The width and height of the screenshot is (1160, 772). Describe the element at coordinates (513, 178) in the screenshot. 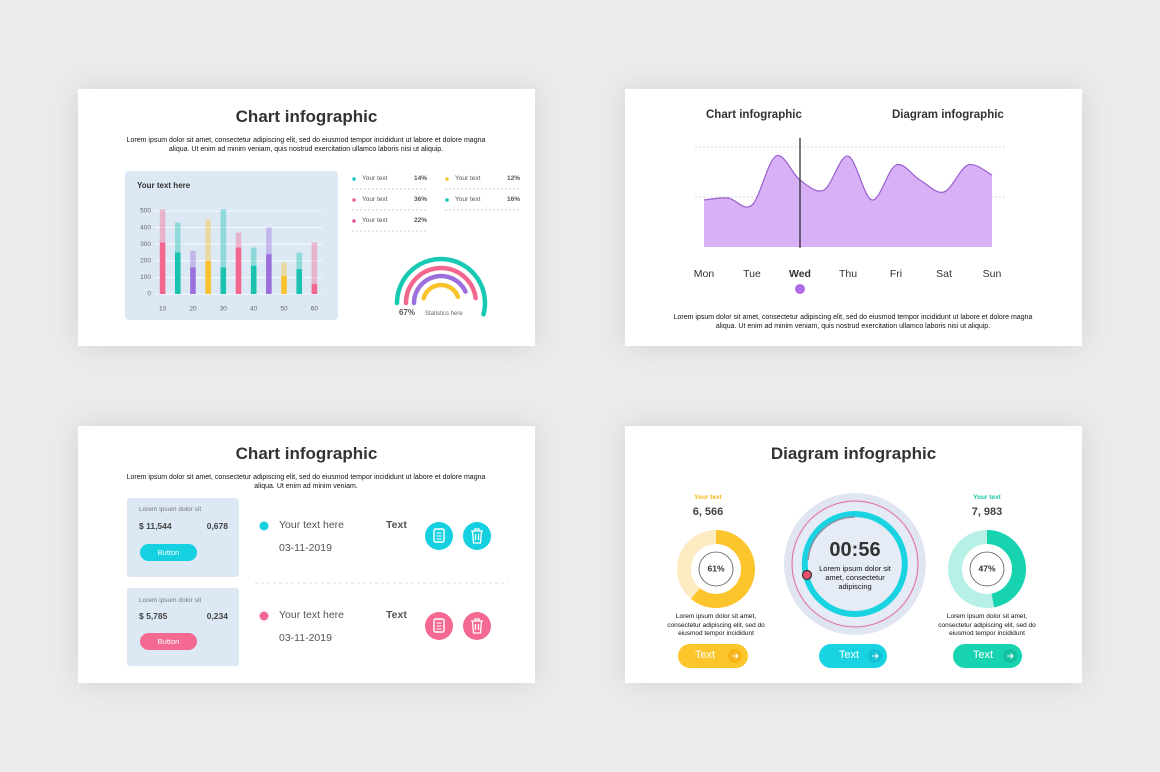

I see `legend-value: 12%` at that location.